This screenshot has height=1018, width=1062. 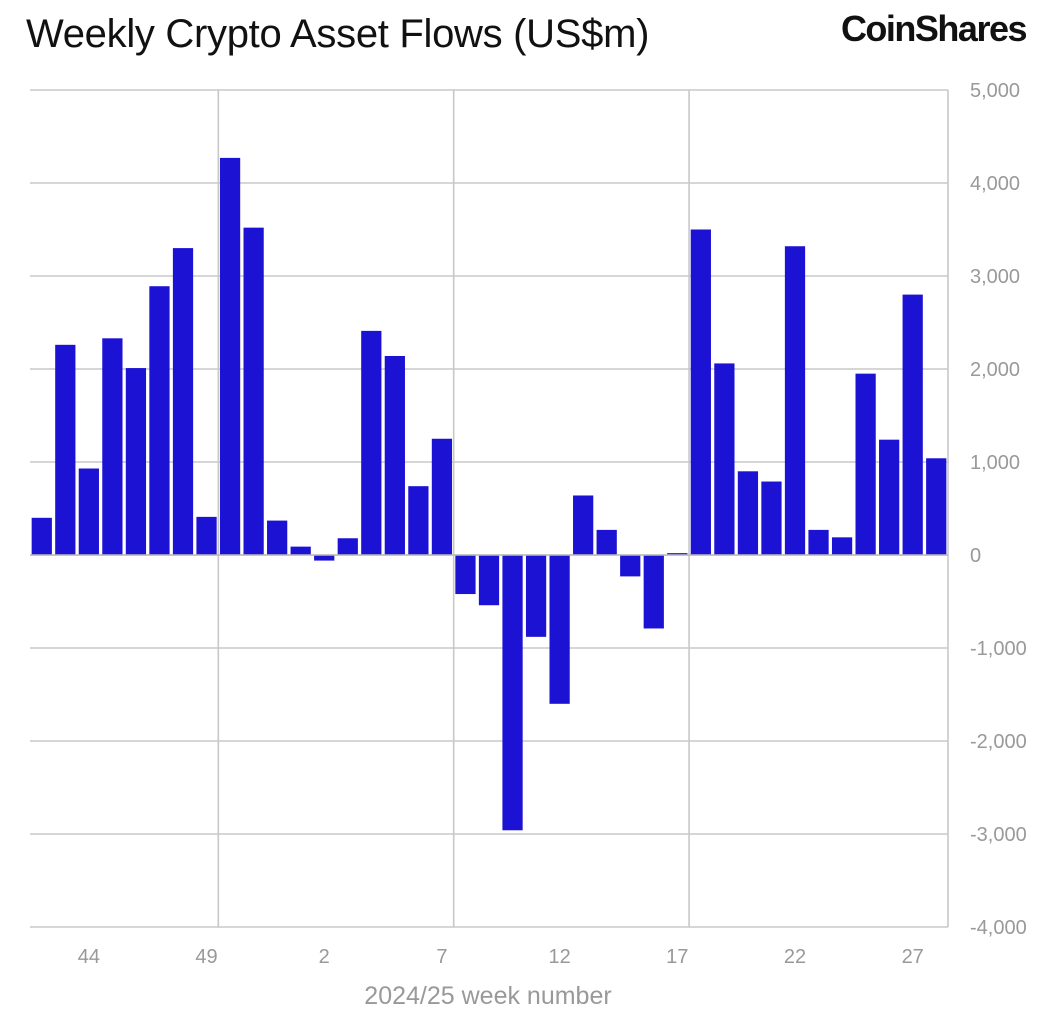 I want to click on x-tick-label: 17, so click(x=677, y=957).